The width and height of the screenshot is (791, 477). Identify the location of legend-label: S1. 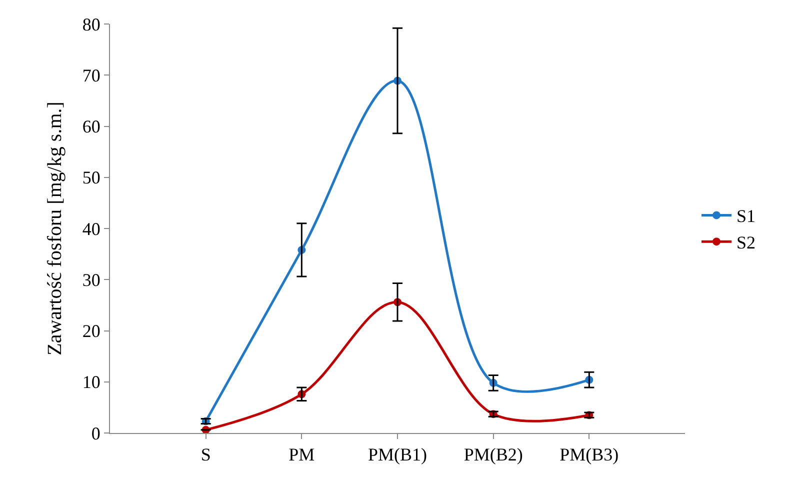
(746, 216).